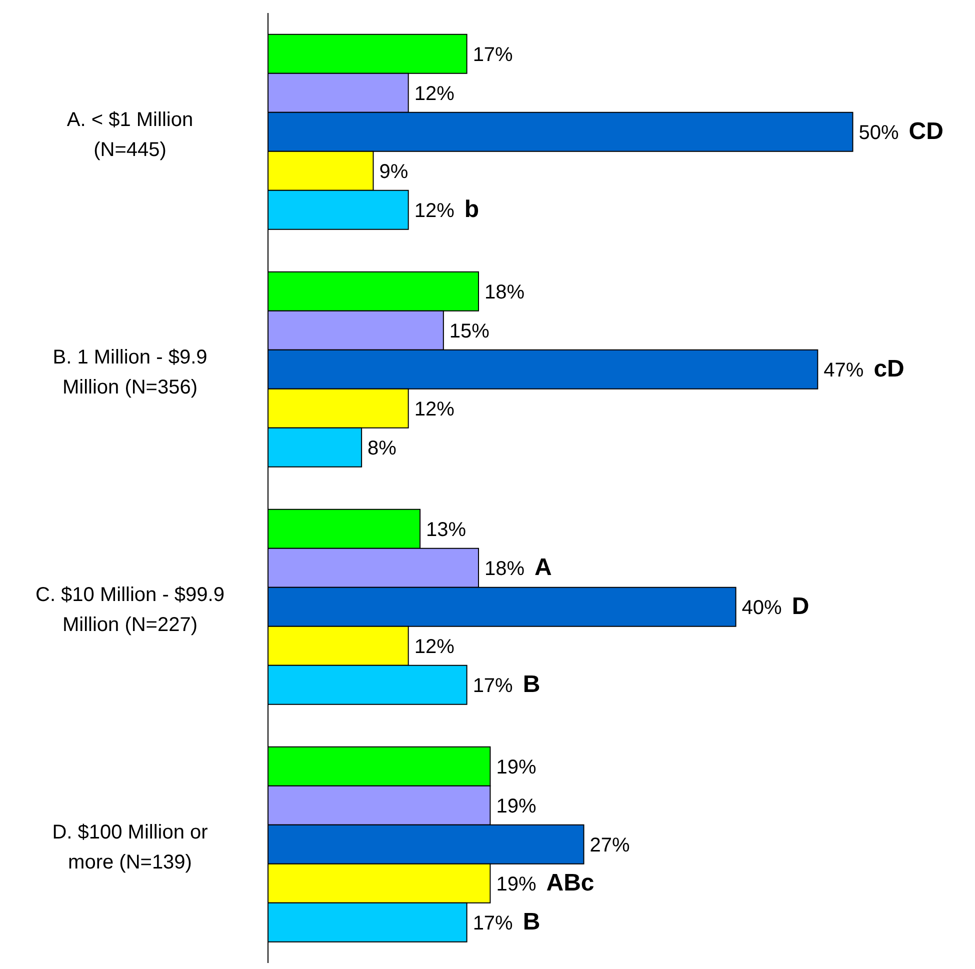 Image resolution: width=975 pixels, height=969 pixels. Describe the element at coordinates (864, 368) in the screenshot. I see `data-label: 47% cD` at that location.